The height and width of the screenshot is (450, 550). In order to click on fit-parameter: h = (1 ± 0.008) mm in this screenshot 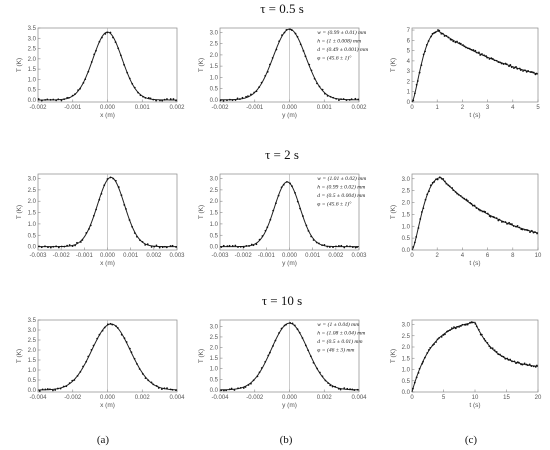, I will do `click(339, 41)`.